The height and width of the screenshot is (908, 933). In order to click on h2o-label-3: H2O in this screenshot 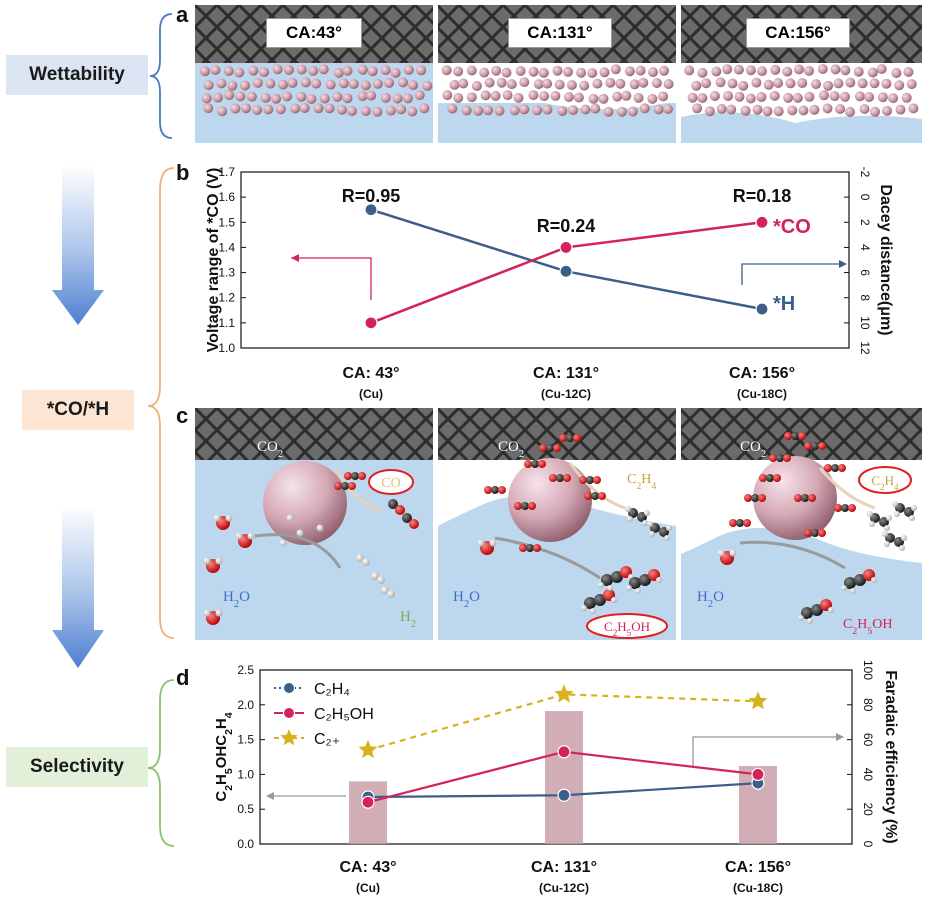, I will do `click(710, 599)`.